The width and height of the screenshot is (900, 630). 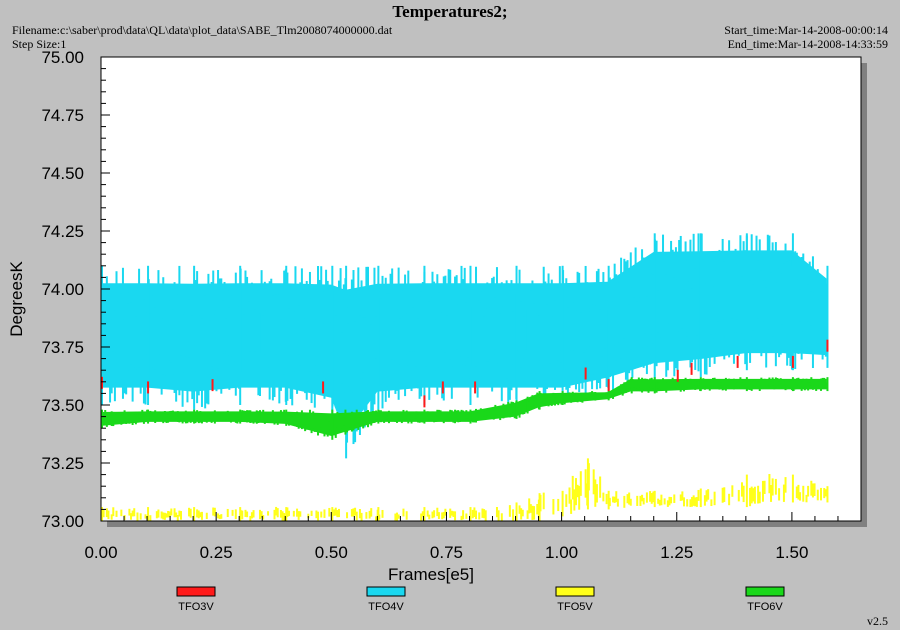 I want to click on y-tick-label: 73.75, so click(x=62, y=347).